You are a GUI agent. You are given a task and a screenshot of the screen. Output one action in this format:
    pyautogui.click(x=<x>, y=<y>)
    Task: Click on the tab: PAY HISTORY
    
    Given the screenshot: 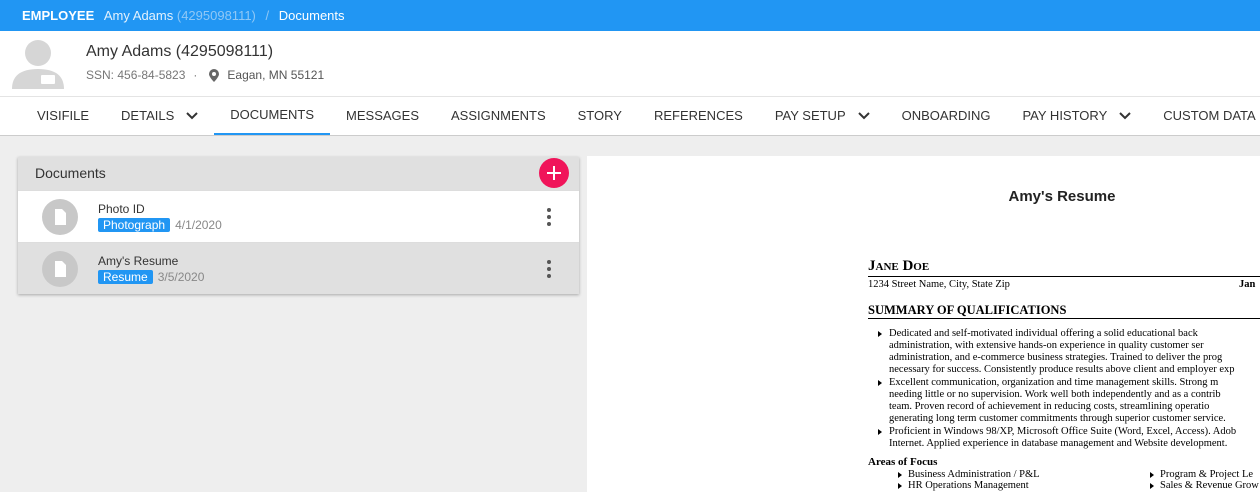 What is the action you would take?
    pyautogui.click(x=1076, y=116)
    